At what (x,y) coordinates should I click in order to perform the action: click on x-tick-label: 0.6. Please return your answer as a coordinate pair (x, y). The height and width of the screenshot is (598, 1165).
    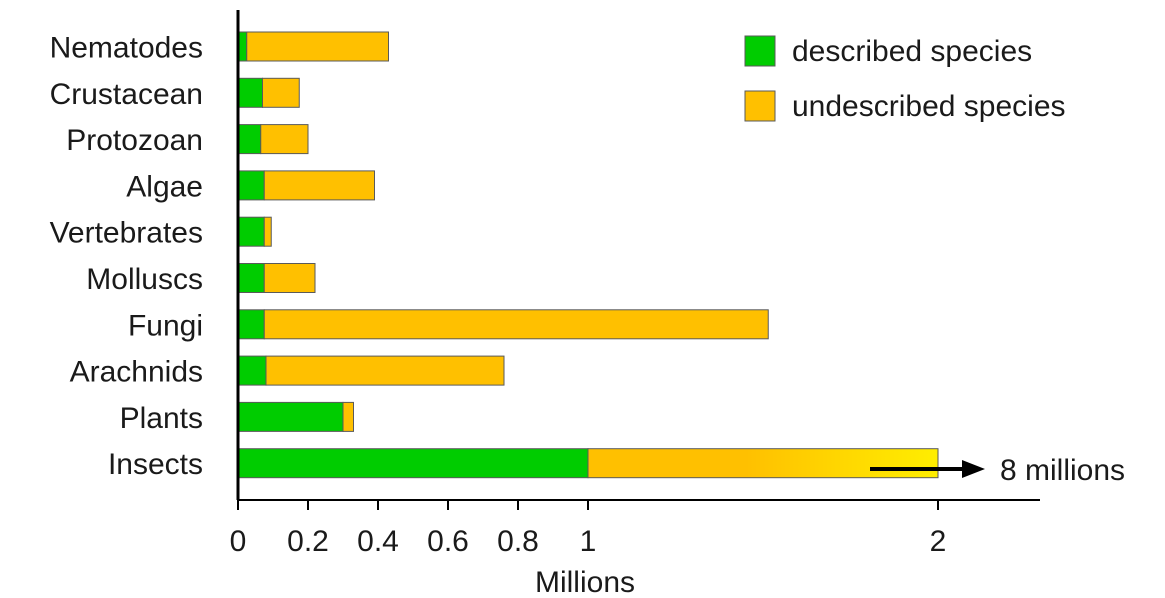
    Looking at the image, I should click on (448, 541).